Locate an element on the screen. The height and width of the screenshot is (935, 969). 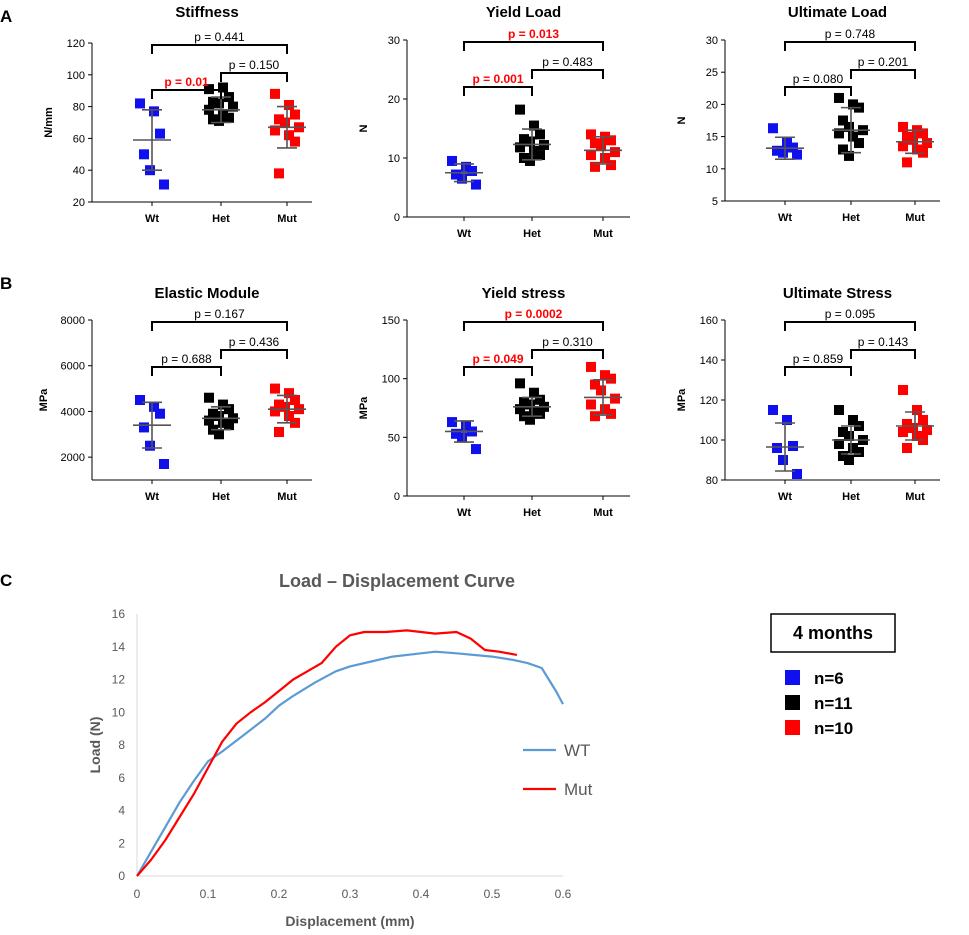
y-tick-label: 25 is located at coordinates (712, 73).